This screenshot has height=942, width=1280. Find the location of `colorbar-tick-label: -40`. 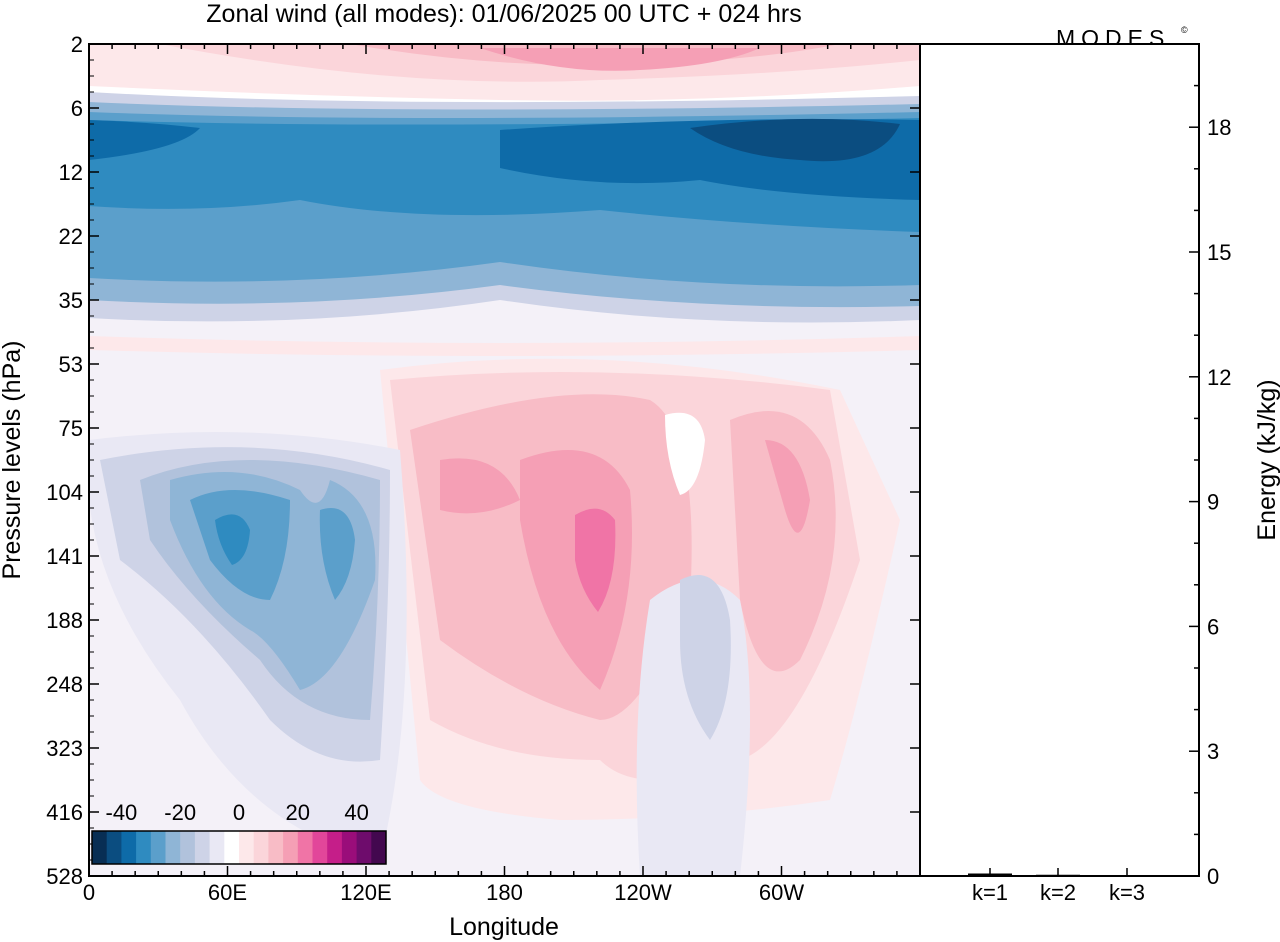

colorbar-tick-label: -40 is located at coordinates (122, 812).